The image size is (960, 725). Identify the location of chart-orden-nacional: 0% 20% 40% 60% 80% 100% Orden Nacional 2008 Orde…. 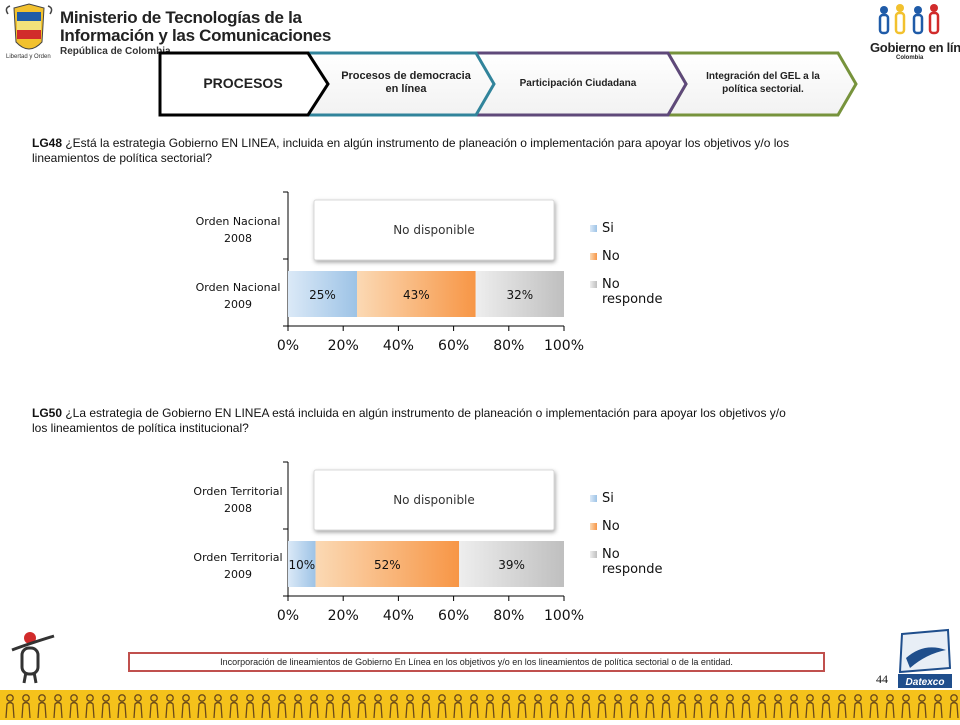
(435, 278).